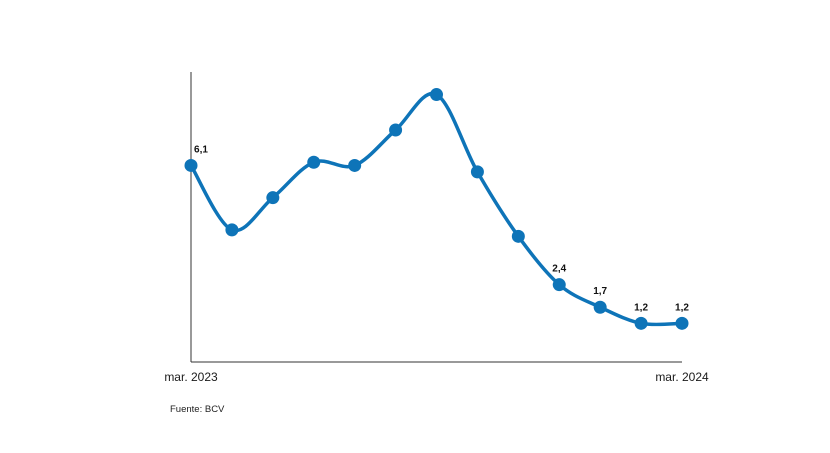 The image size is (830, 453). What do you see at coordinates (201, 149) in the screenshot?
I see `data-label-0: 6,1` at bounding box center [201, 149].